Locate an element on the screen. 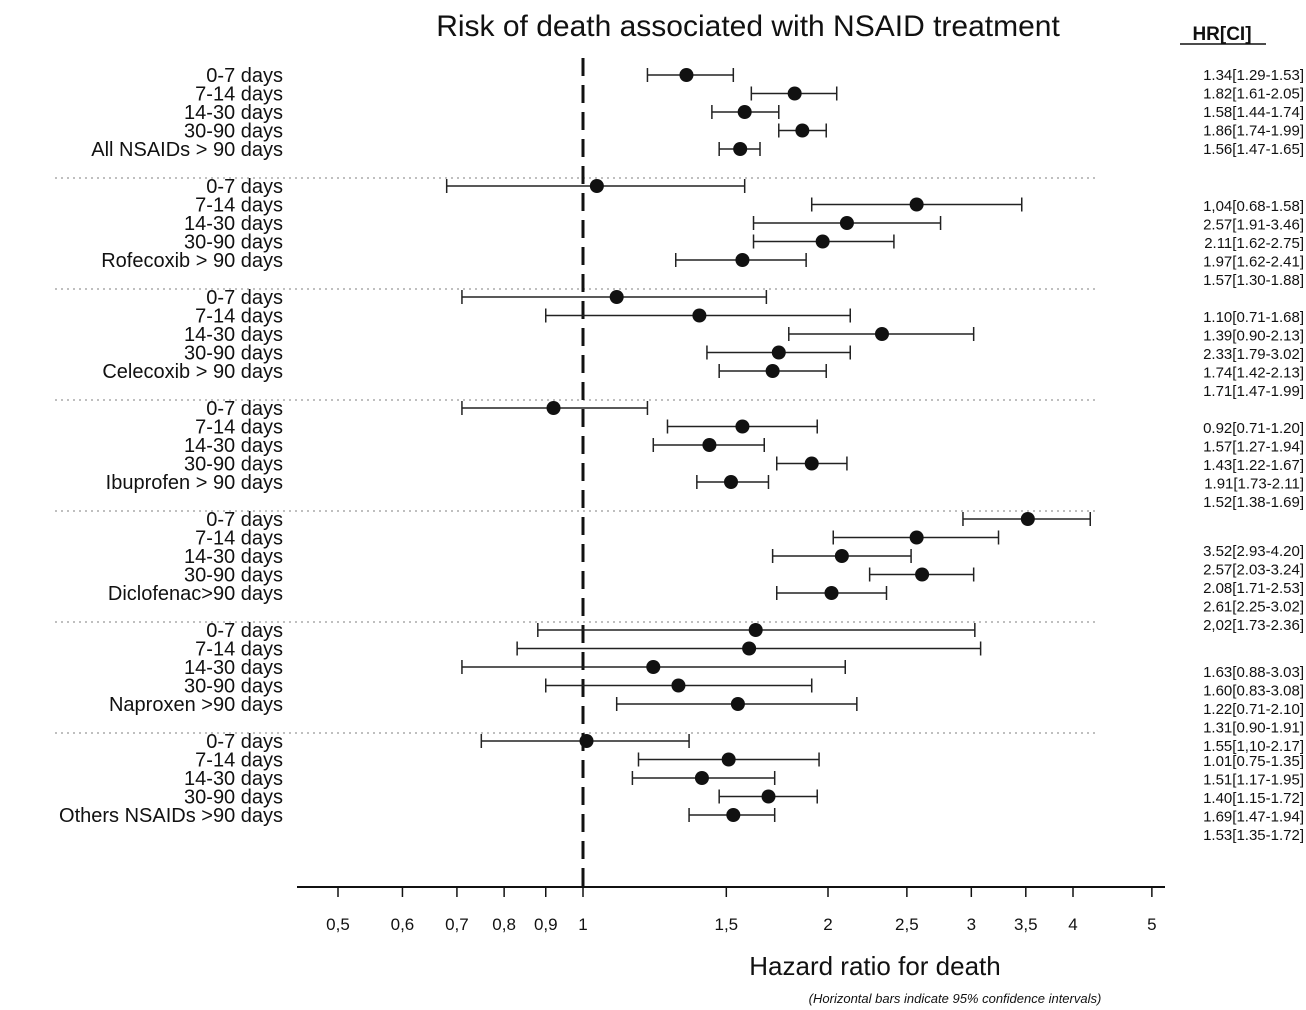 The image size is (1306, 1010). hr-ci-value: 2.57[1.91-3.46] is located at coordinates (1253, 225).